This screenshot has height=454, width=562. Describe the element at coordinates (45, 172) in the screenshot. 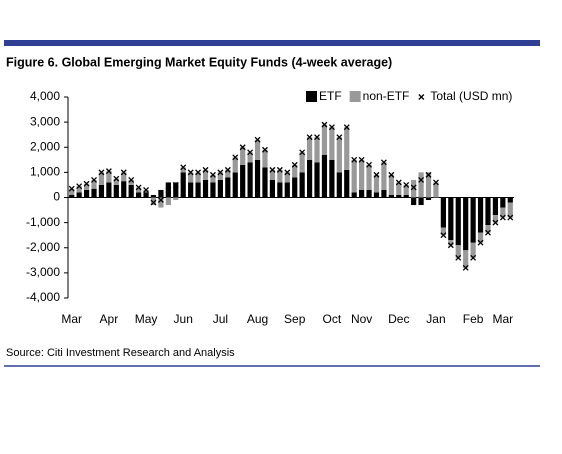

I see `y-tick-label: 1,000` at that location.